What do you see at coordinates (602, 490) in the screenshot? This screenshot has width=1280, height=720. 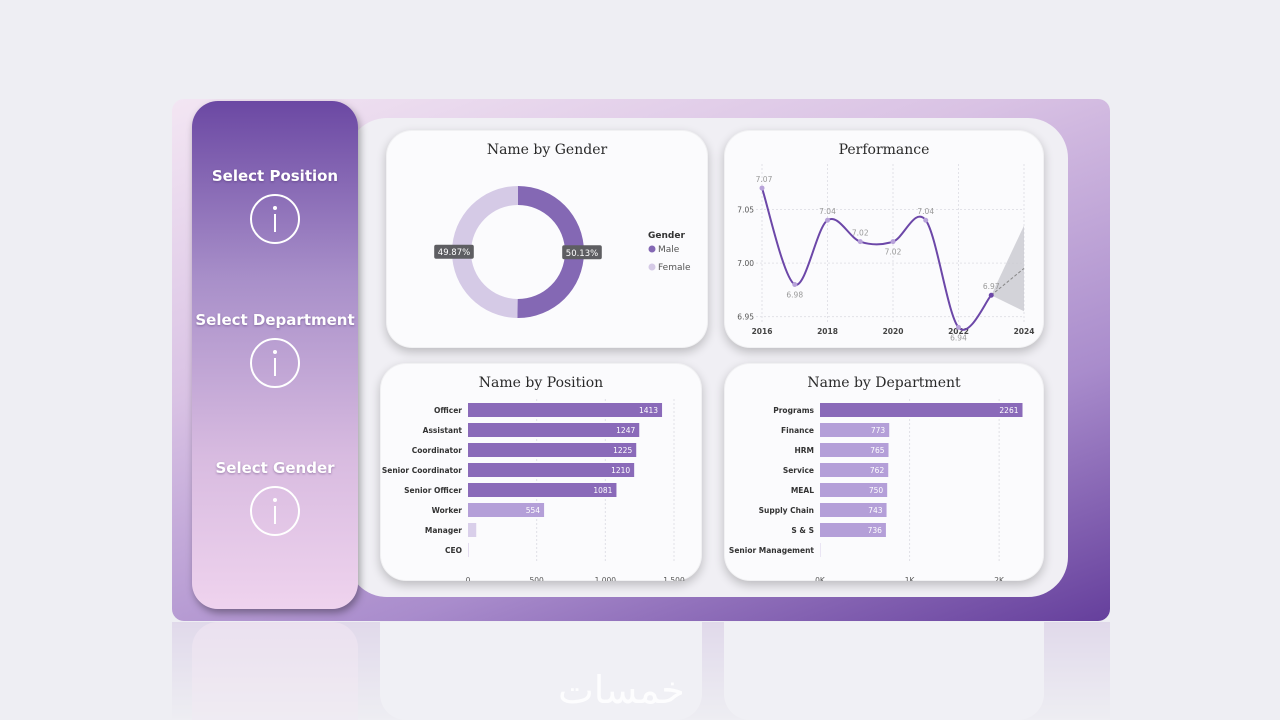 I see `data-label: 1081` at bounding box center [602, 490].